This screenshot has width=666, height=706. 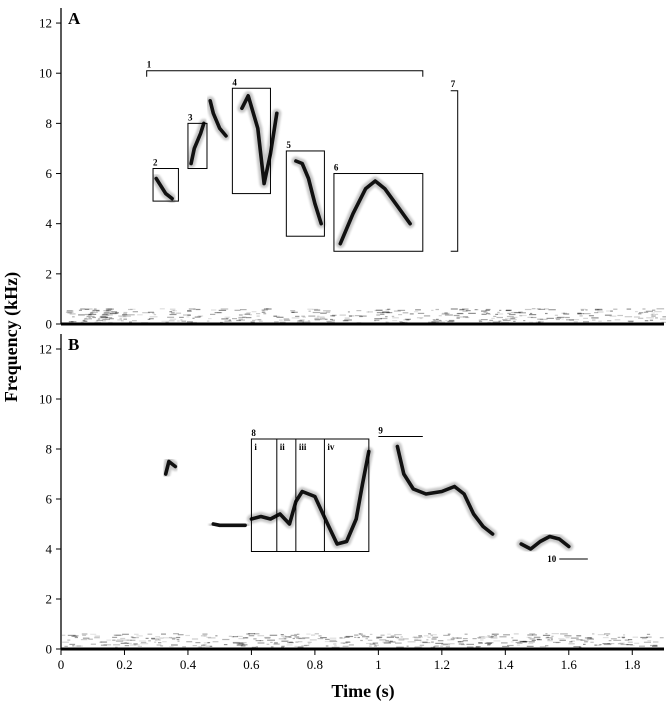 What do you see at coordinates (45, 399) in the screenshot?
I see `y-tick-label: 10` at bounding box center [45, 399].